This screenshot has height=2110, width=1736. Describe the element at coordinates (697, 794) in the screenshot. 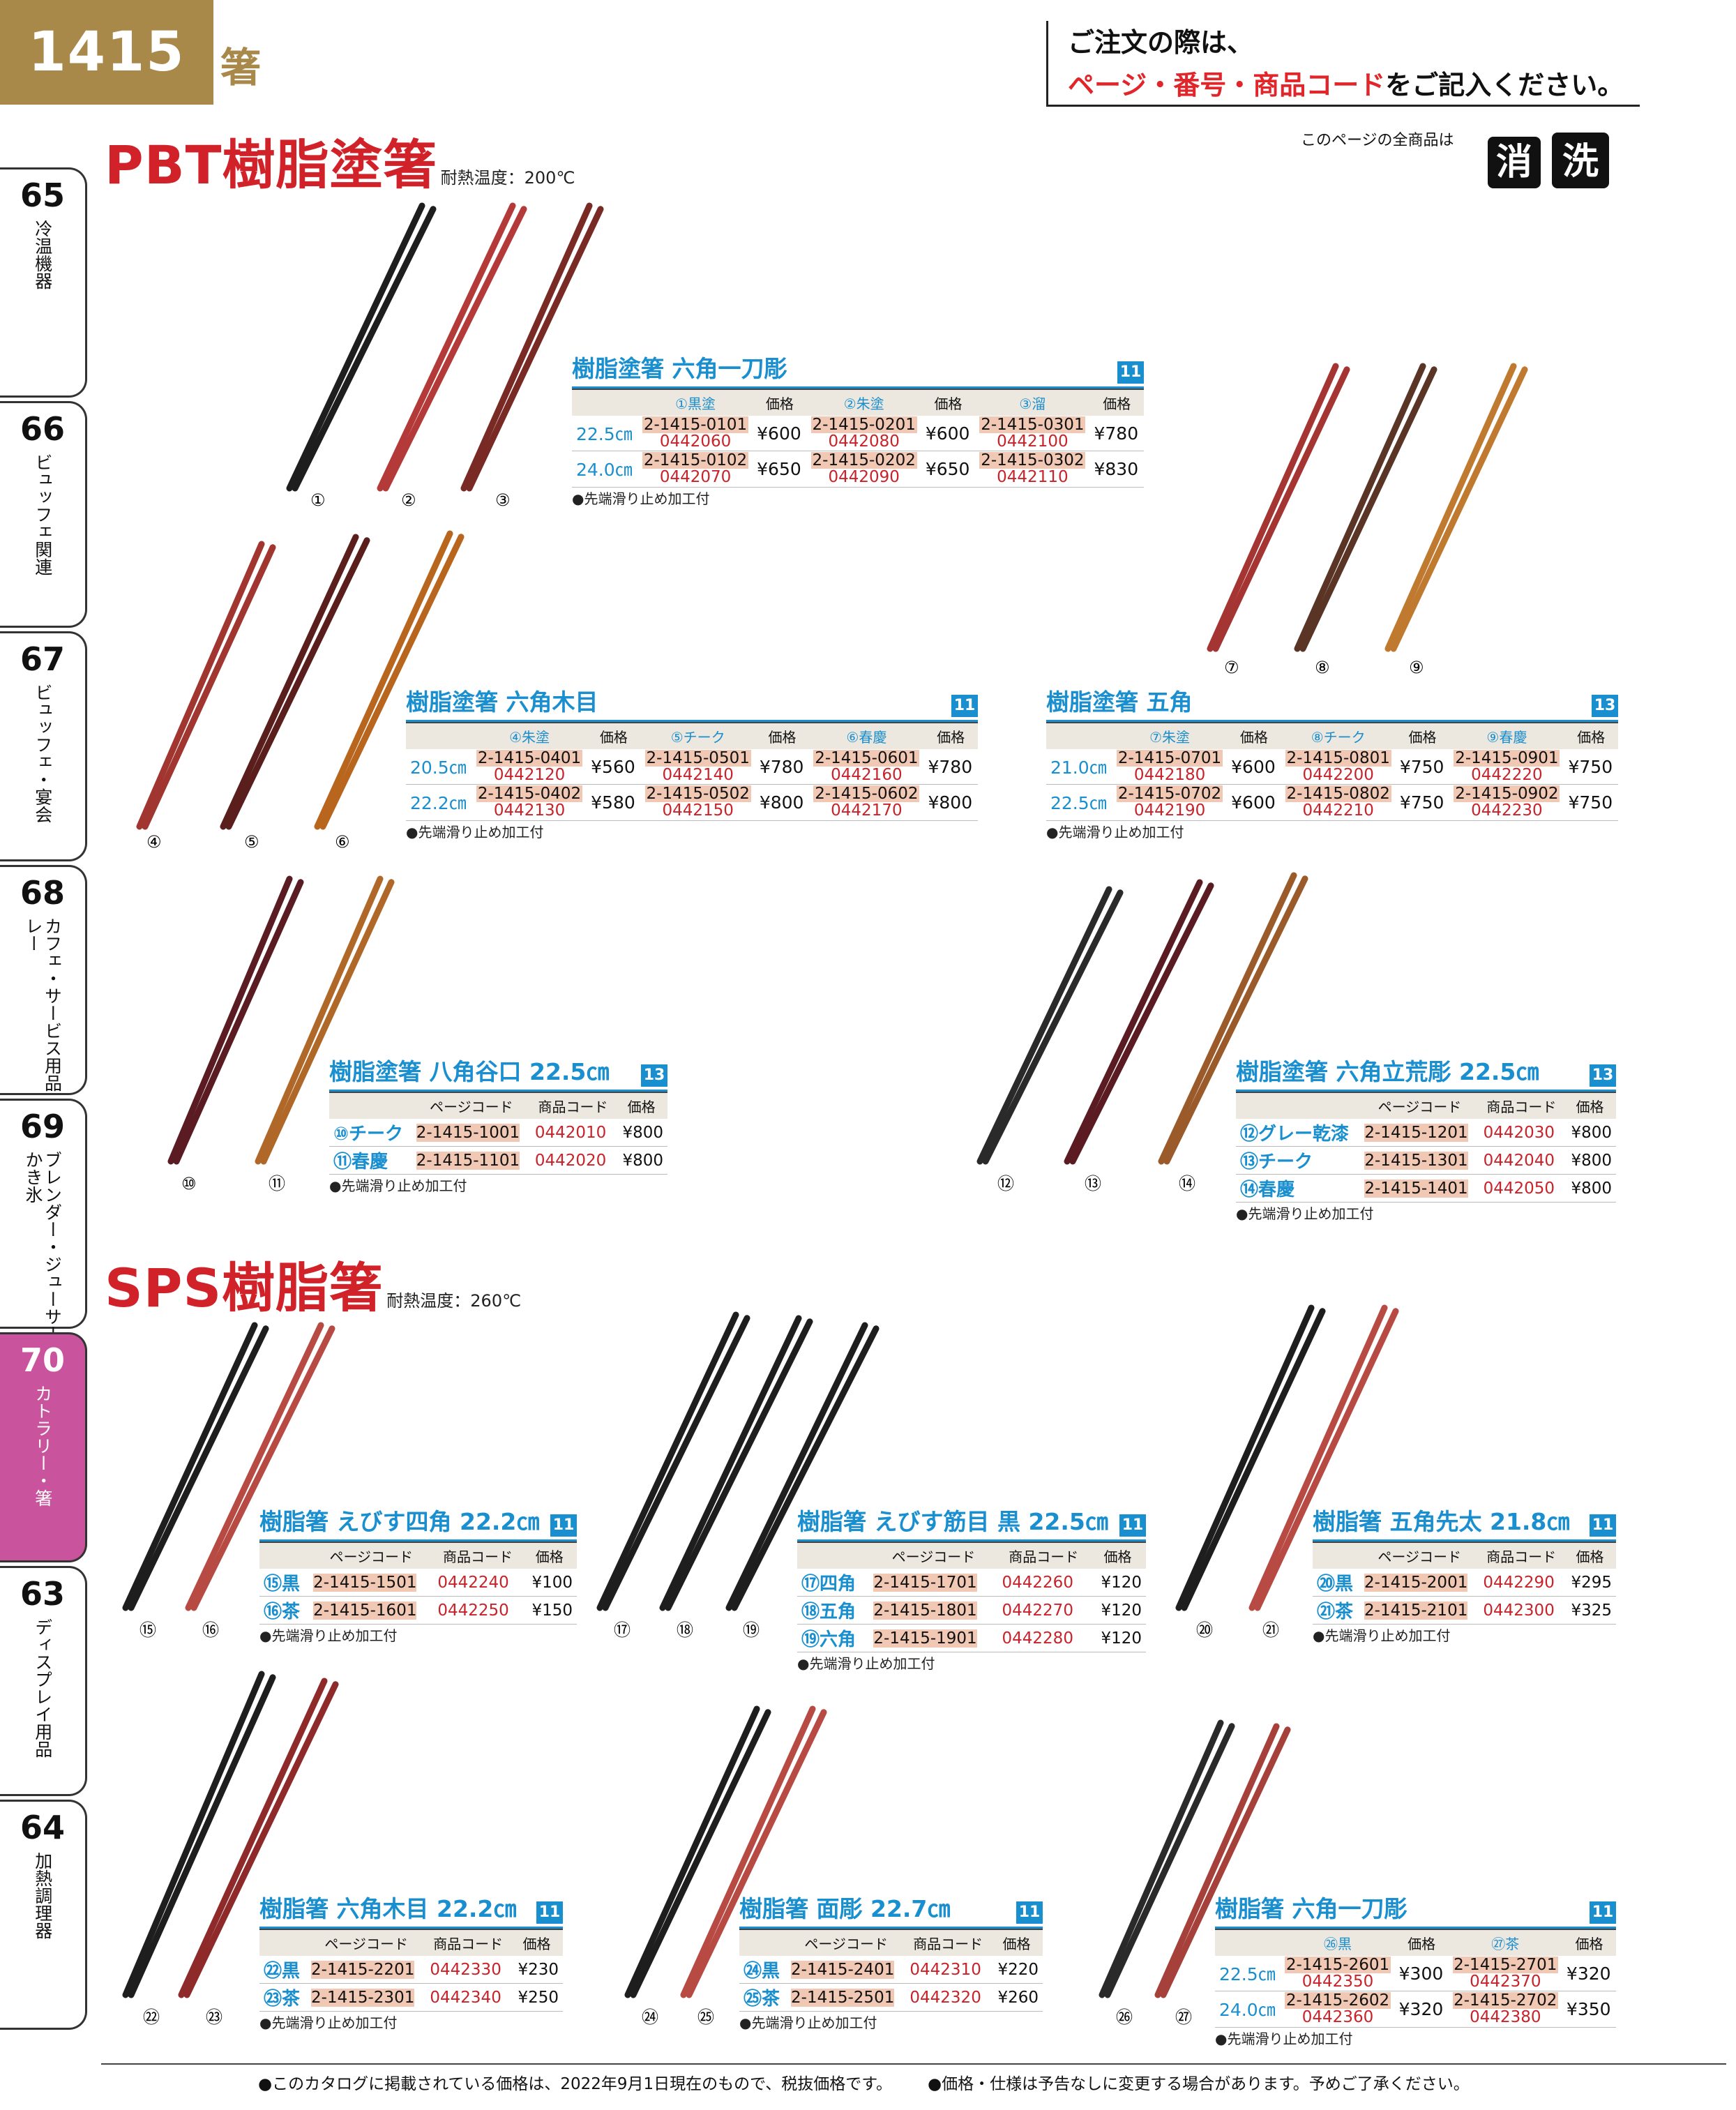

I see `page-code: 2-1415-0502` at that location.